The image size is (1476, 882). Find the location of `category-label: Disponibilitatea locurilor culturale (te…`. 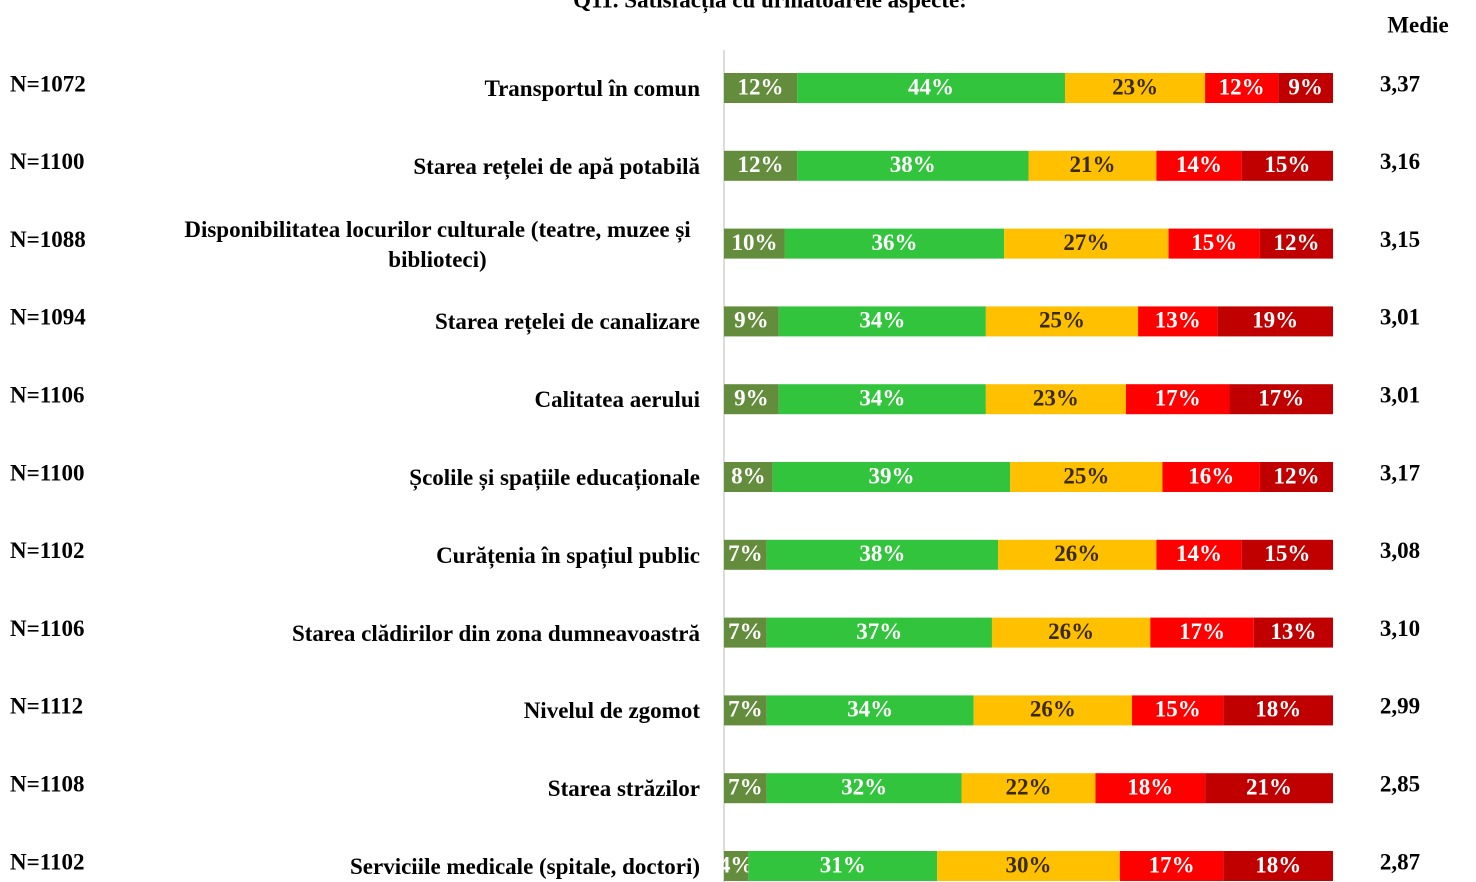

category-label: Disponibilitatea locurilor culturale (te… is located at coordinates (437, 245).